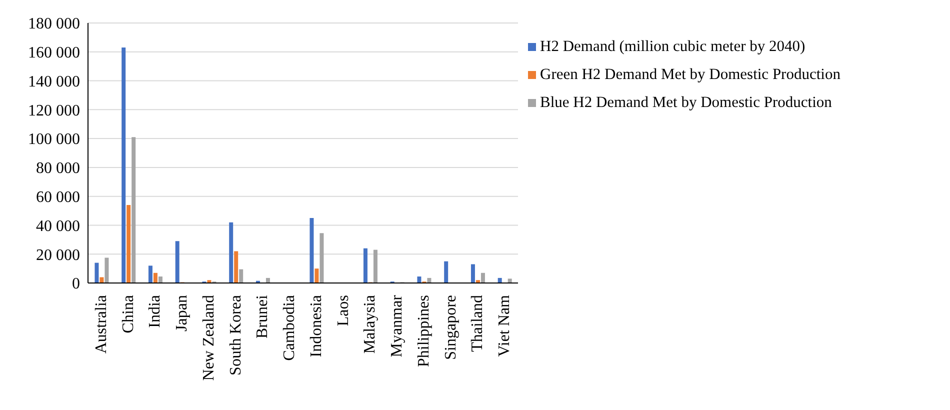 The width and height of the screenshot is (950, 410). Describe the element at coordinates (690, 74) in the screenshot. I see `legend-label: Green H2 Demand Met by Domestic Production` at that location.